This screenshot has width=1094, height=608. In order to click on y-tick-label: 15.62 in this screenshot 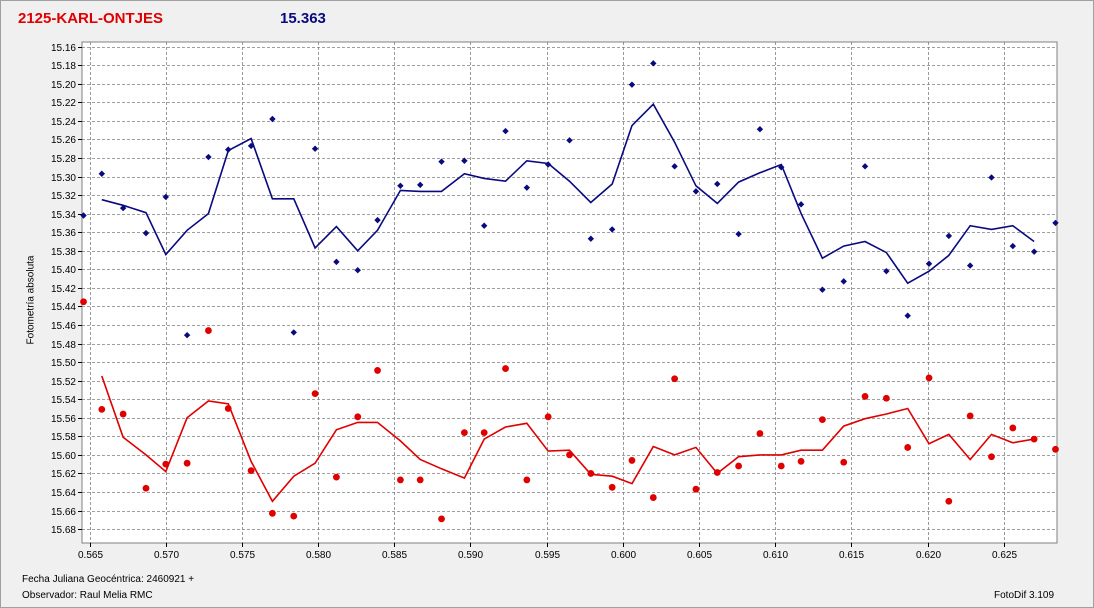, I will do `click(63, 474)`.